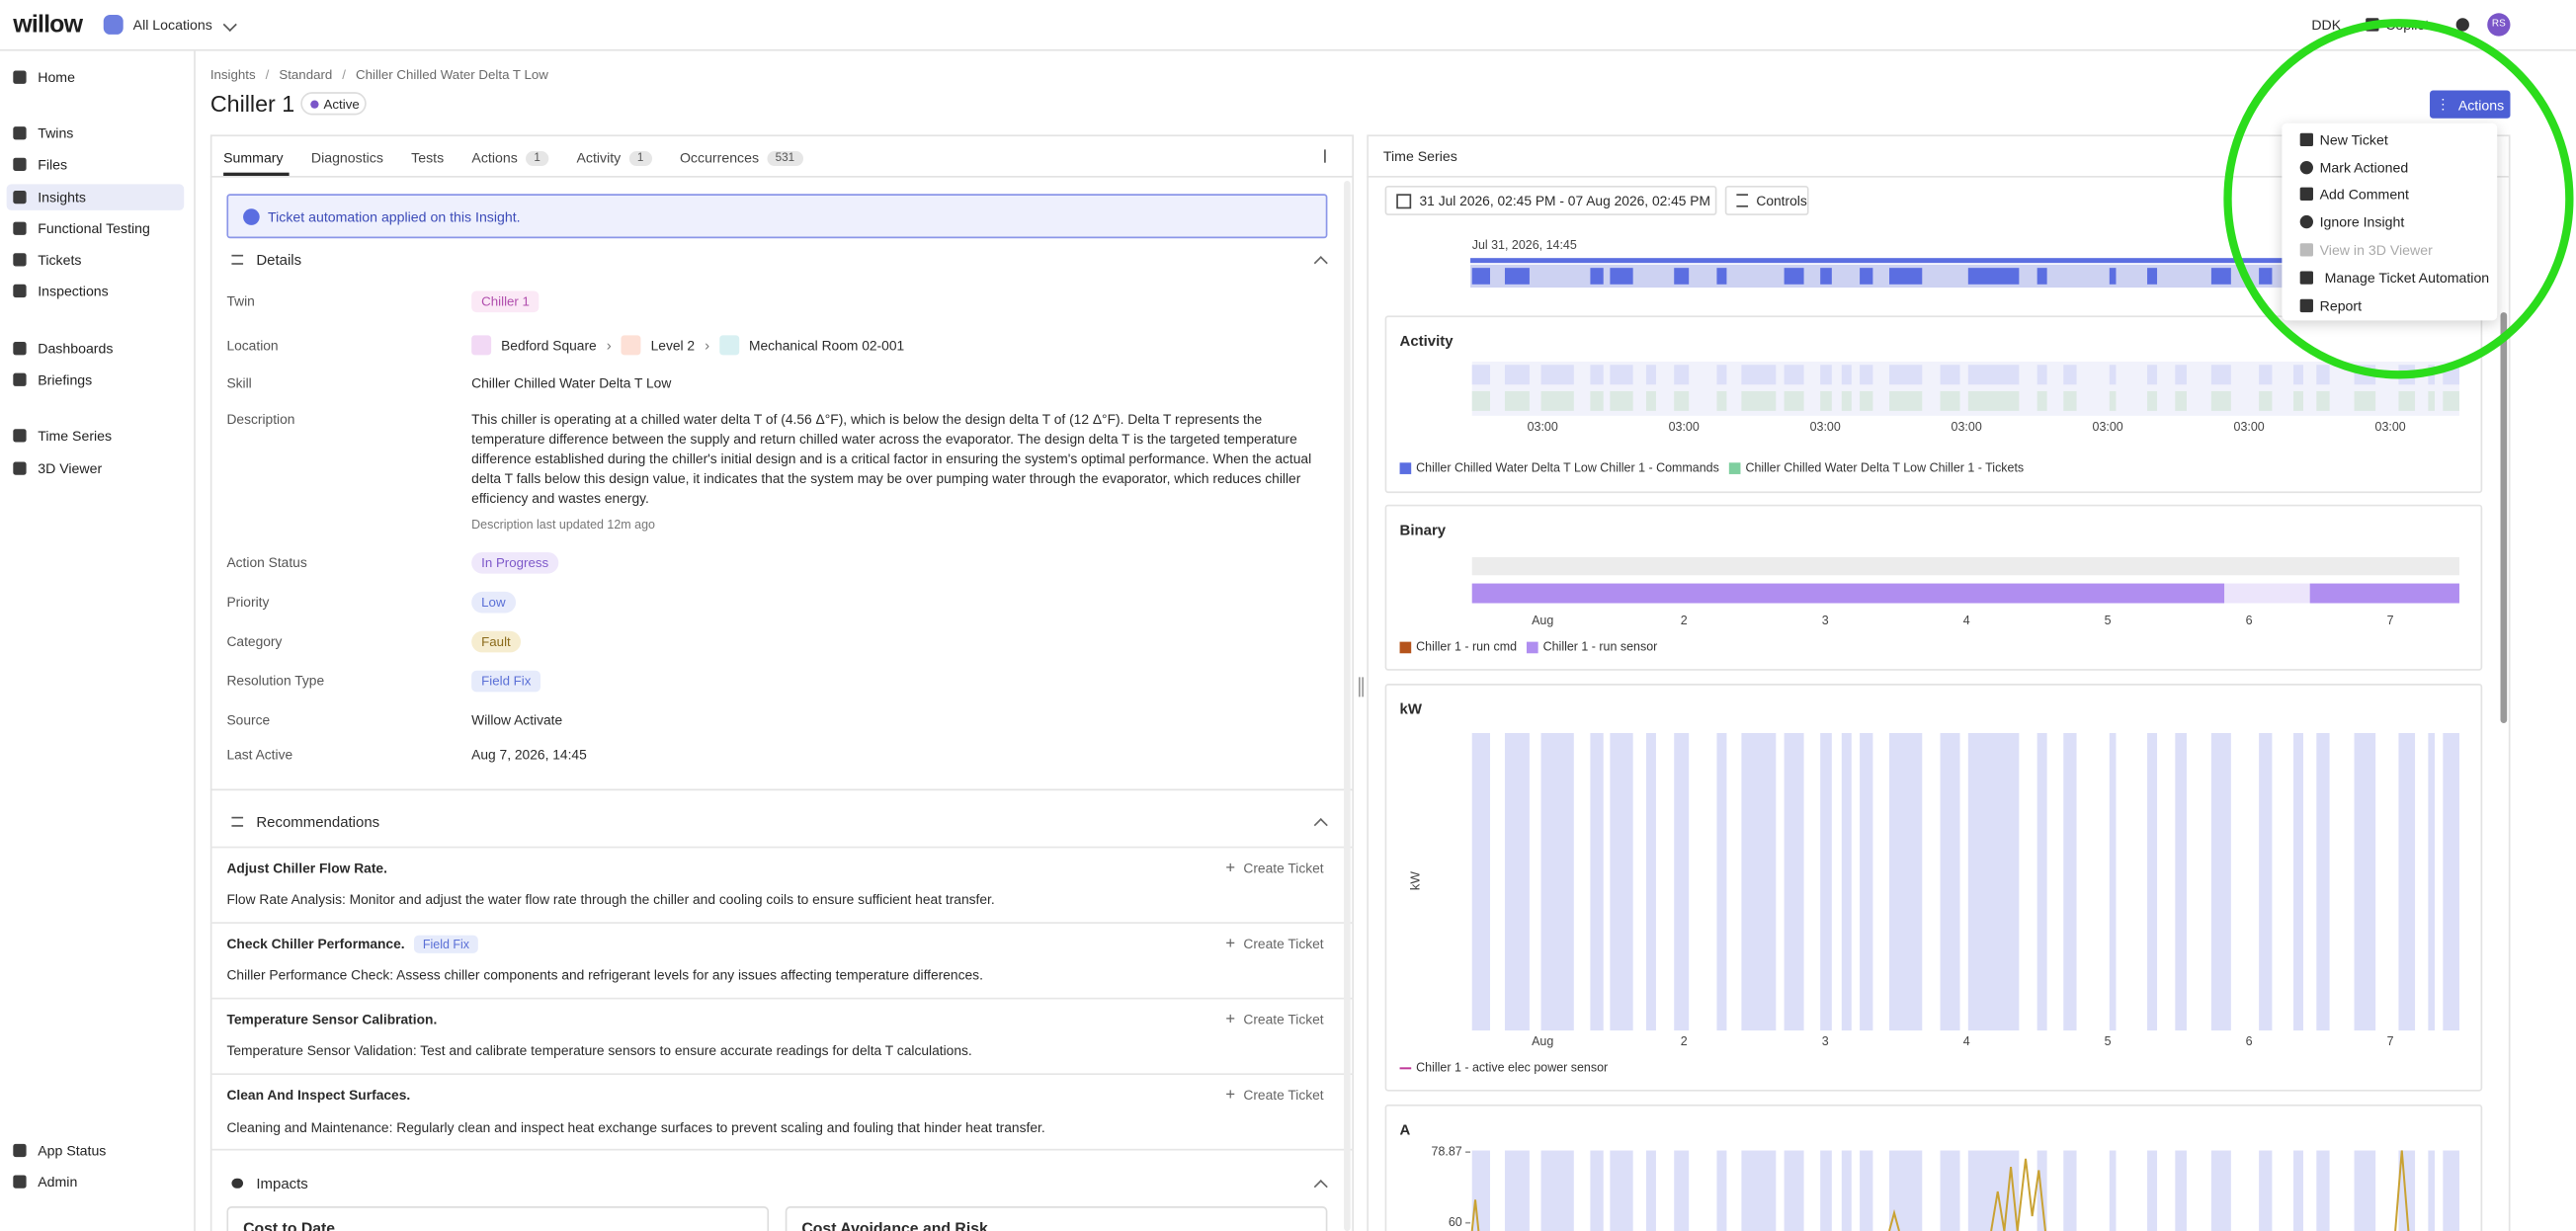  I want to click on location-item: Level 2, so click(673, 345).